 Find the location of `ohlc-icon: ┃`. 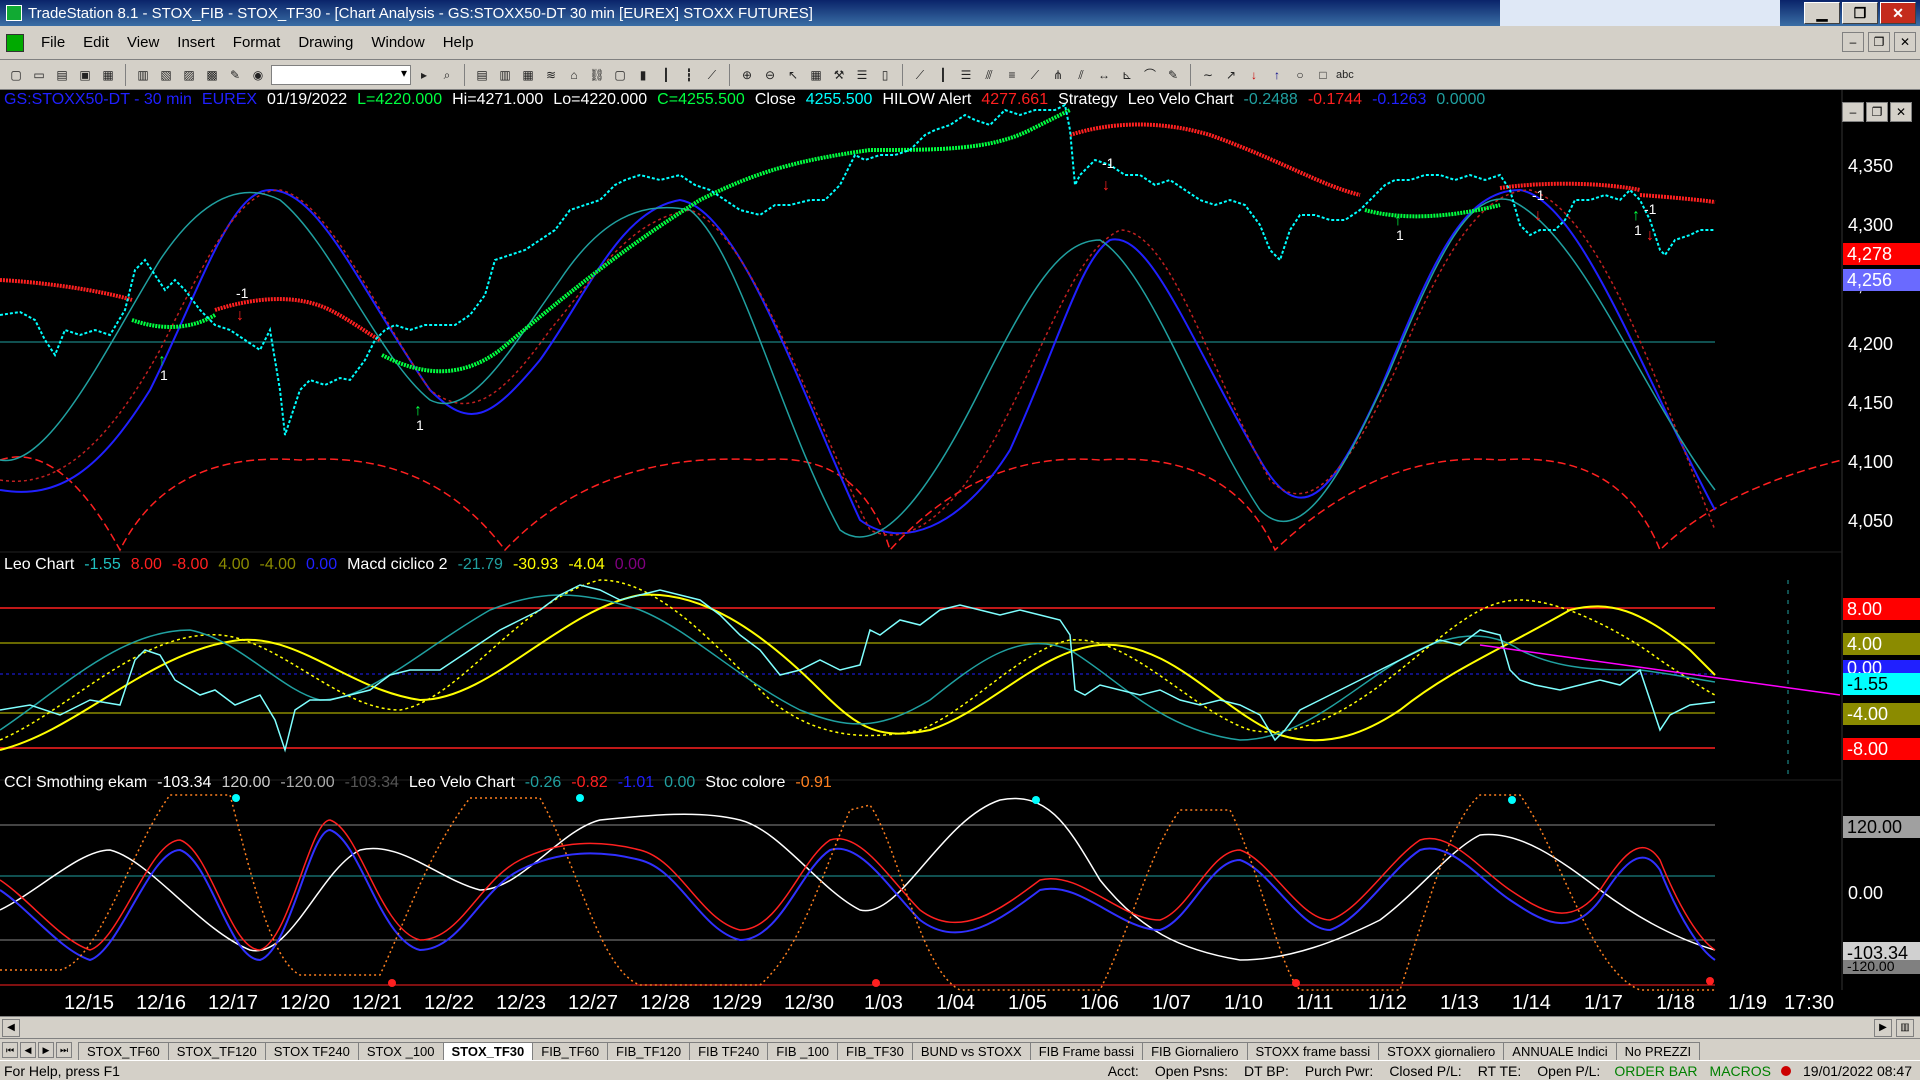

ohlc-icon: ┃ is located at coordinates (666, 74).